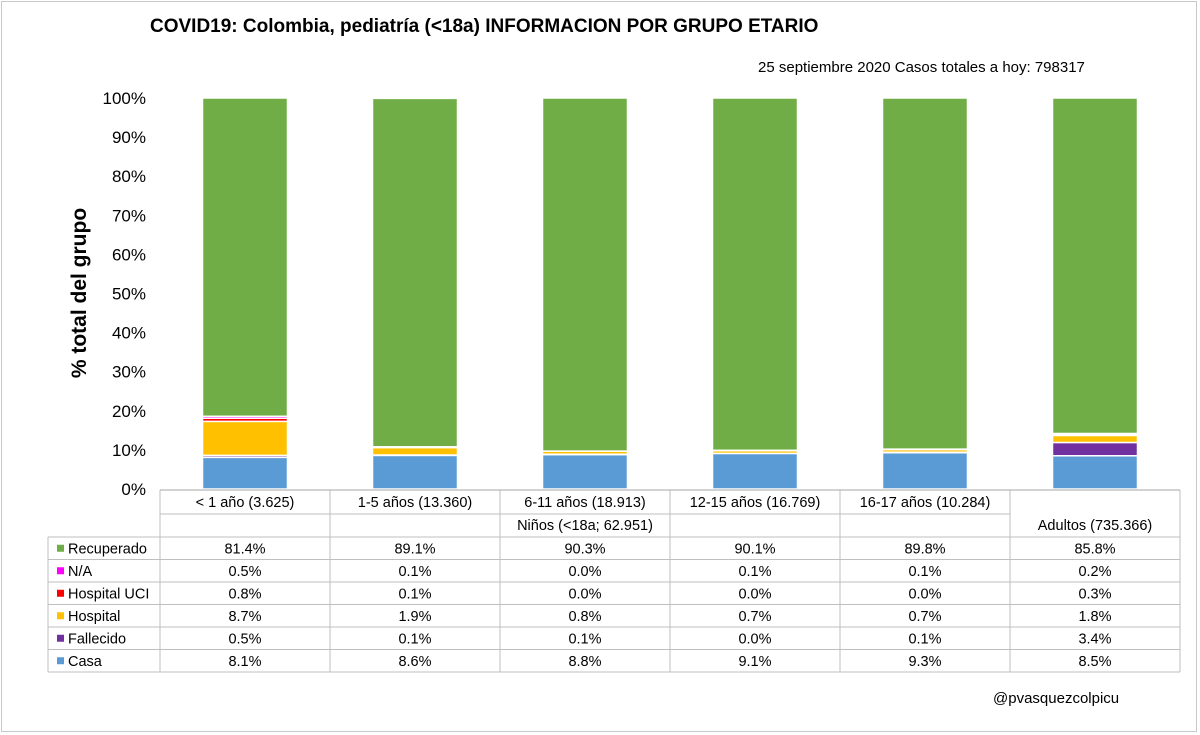 This screenshot has width=1200, height=735. What do you see at coordinates (584, 662) in the screenshot?
I see `table-value: 8.8%` at bounding box center [584, 662].